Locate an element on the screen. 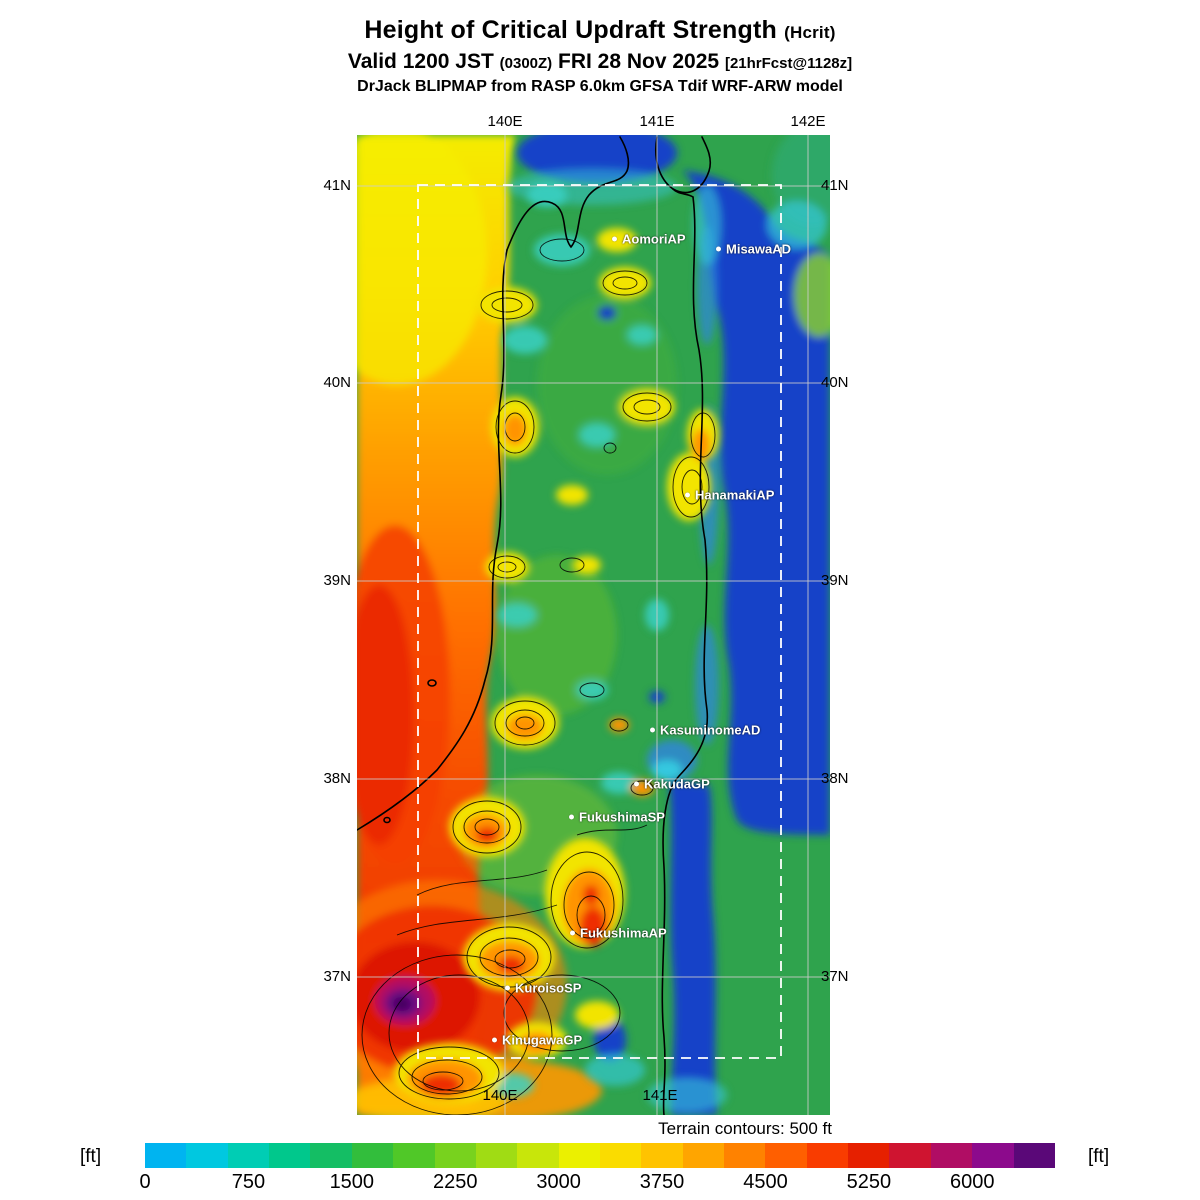 The width and height of the screenshot is (1200, 1200). valid-time: Valid 1200 JST is located at coordinates (420, 61).